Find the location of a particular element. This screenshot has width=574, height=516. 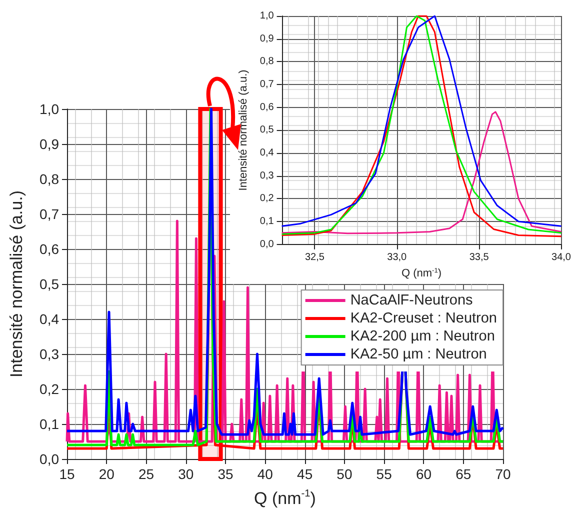

x-tick-label: 60 is located at coordinates (424, 474).